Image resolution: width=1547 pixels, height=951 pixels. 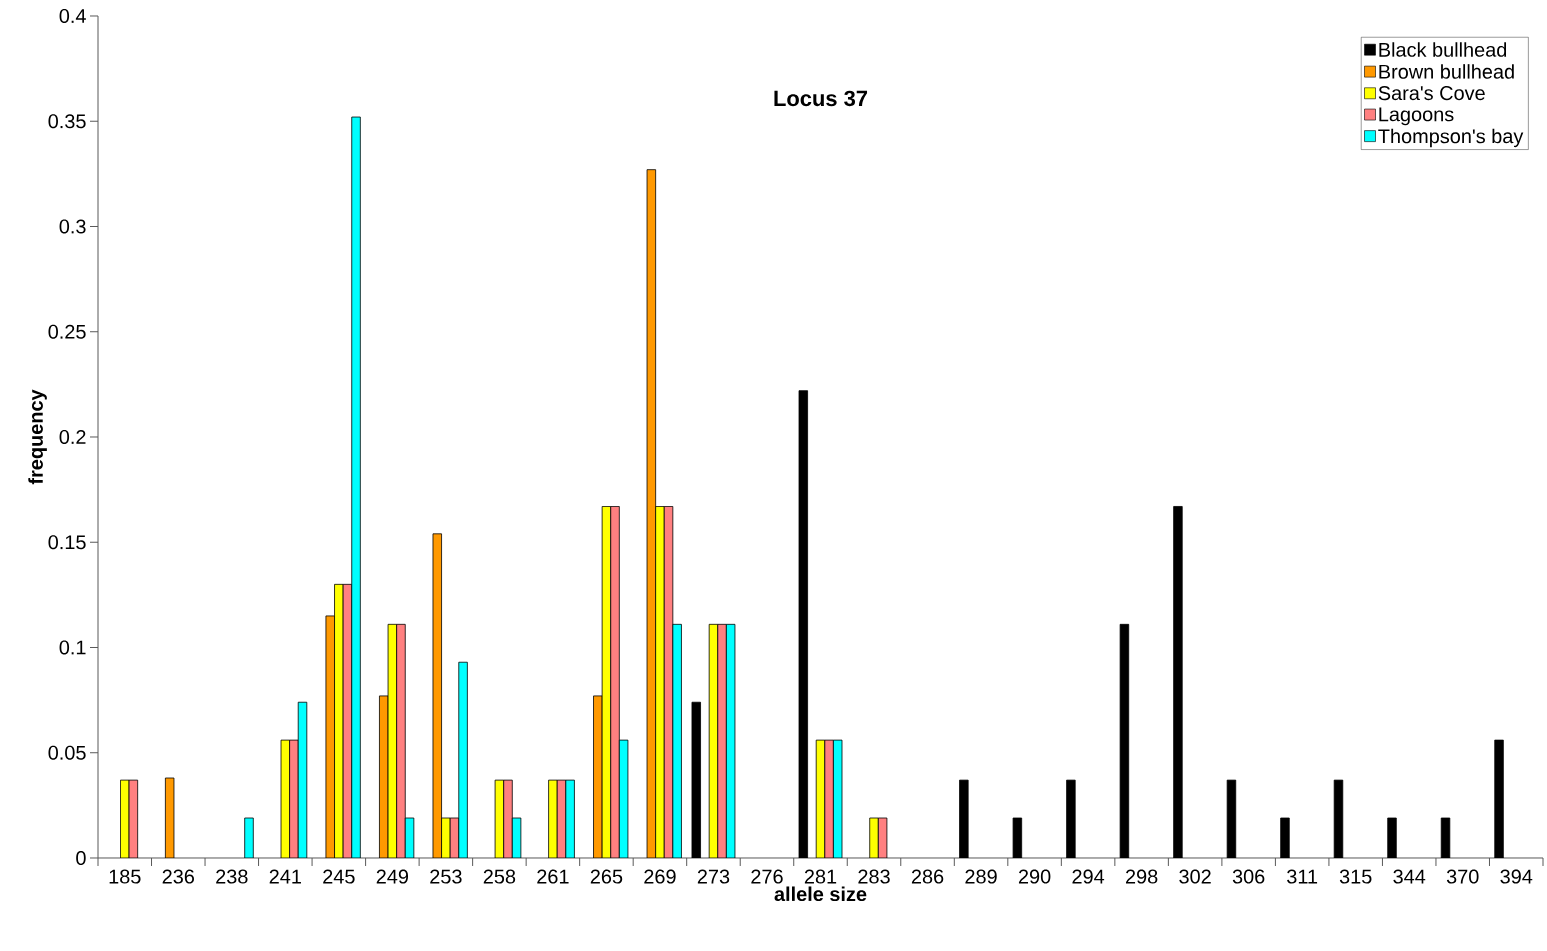 What do you see at coordinates (1302, 876) in the screenshot?
I see `x-tick-label: 311` at bounding box center [1302, 876].